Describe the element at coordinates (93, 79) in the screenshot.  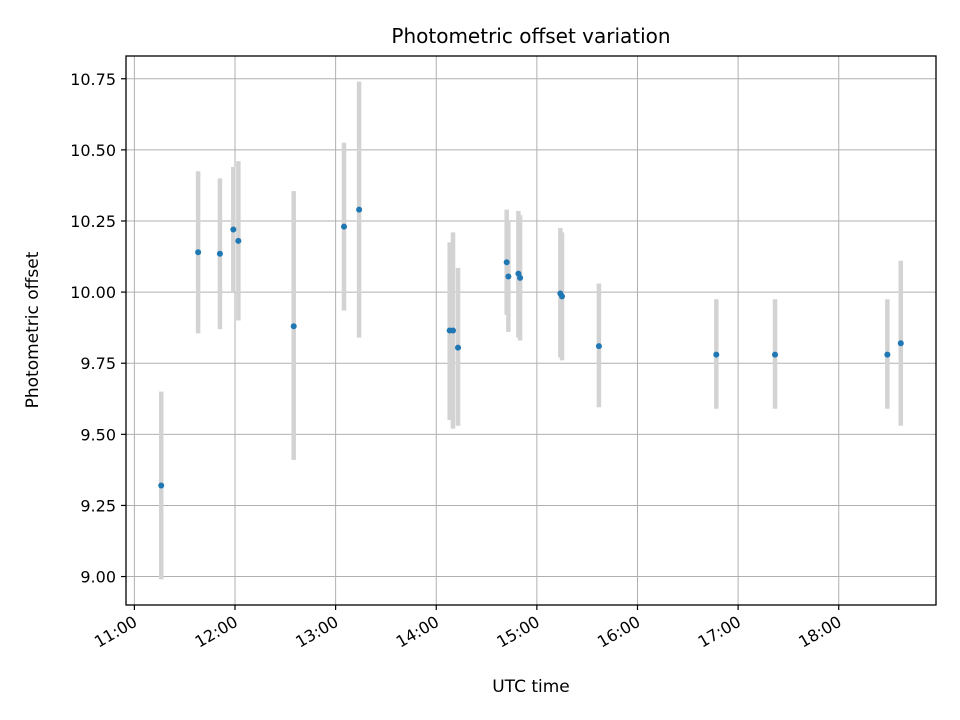
I see `y-tick-label: 10.75` at that location.